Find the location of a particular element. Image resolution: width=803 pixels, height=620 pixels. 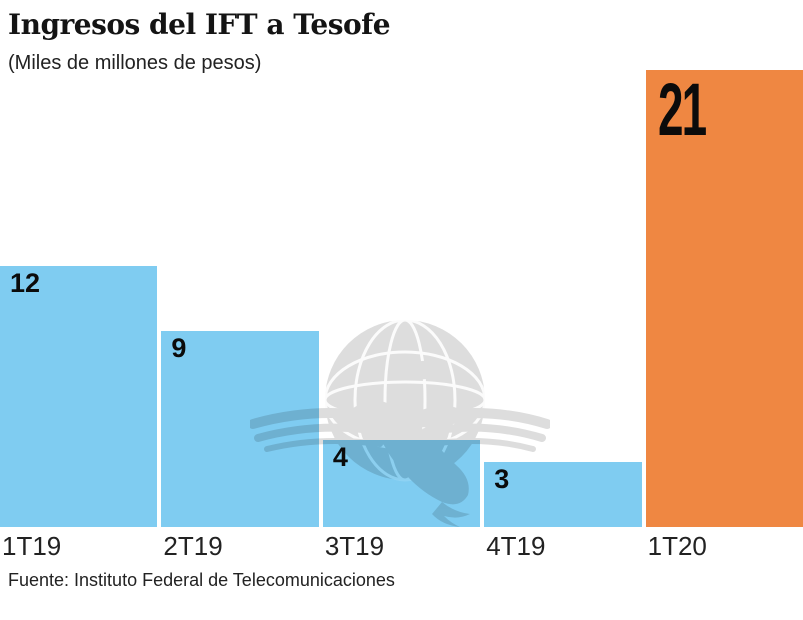

x-axis-label-3T19: 3T19 is located at coordinates (354, 546).